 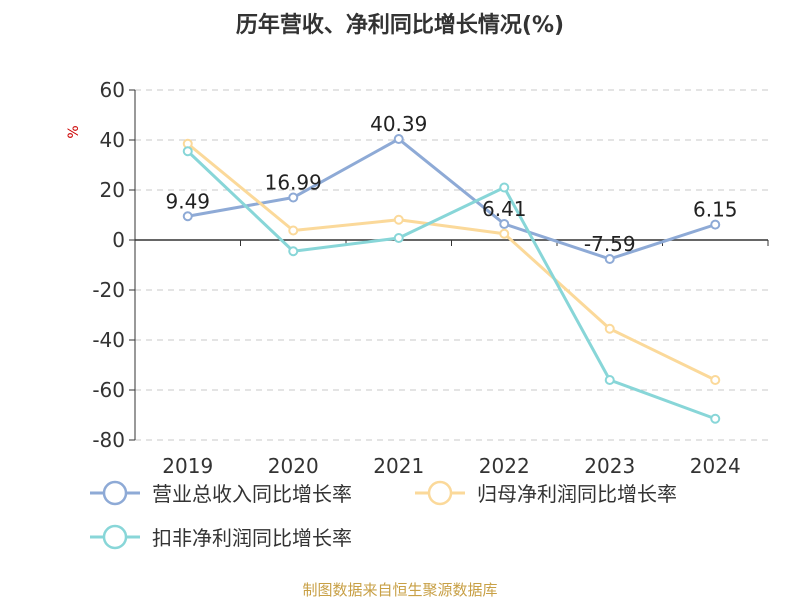 What do you see at coordinates (252, 494) in the screenshot?
I see `legend-label: 营业总收入同比增长率` at bounding box center [252, 494].